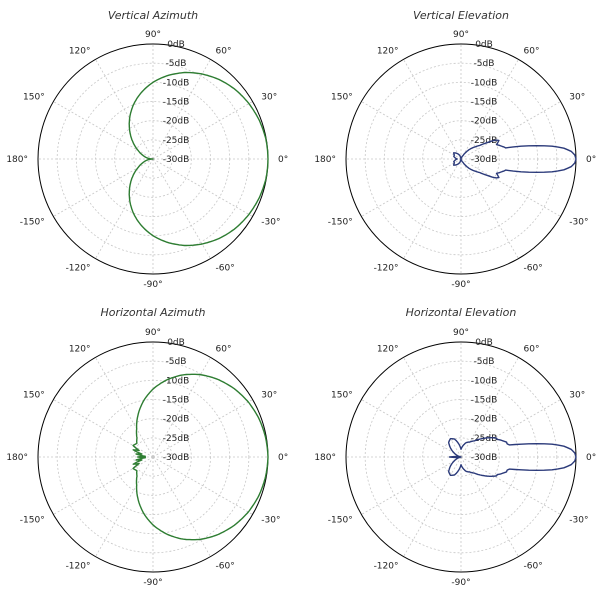 This screenshot has height=600, width=600. What do you see at coordinates (176, 343) in the screenshot?
I see `ring-tick-label: 0dB` at bounding box center [176, 343].